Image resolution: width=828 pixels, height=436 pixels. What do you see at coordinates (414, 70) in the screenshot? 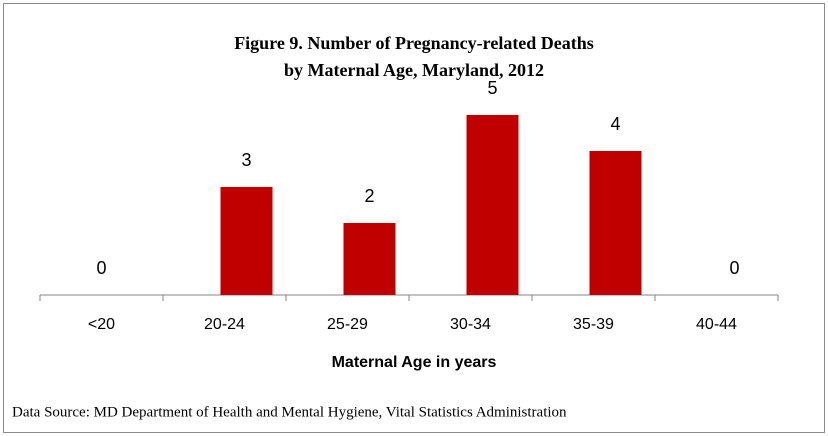
I see `chart-title: by Maternal Age, Maryland, 2012` at bounding box center [414, 70].